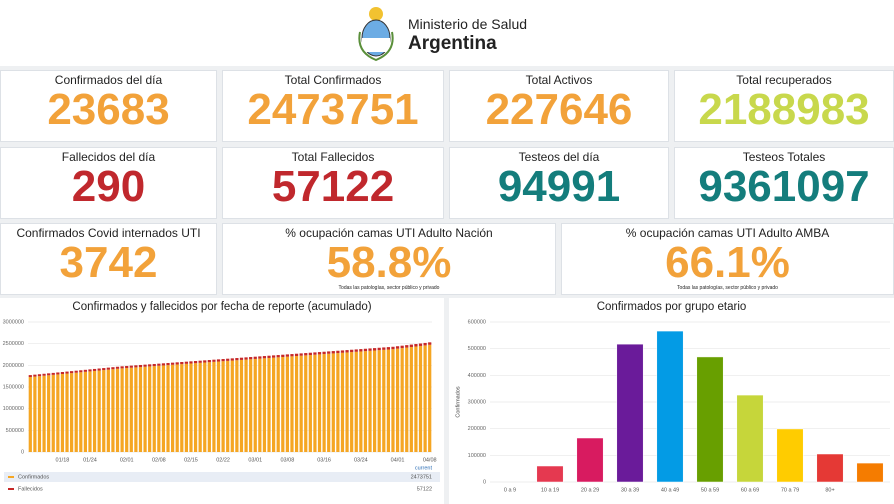 The image size is (894, 504). Describe the element at coordinates (829, 490) in the screenshot. I see `x-tick-label: 80+` at that location.